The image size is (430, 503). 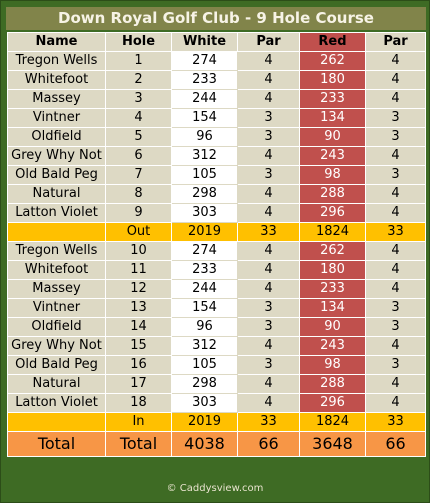 What do you see at coordinates (138, 156) in the screenshot?
I see `cell-hole: 6` at bounding box center [138, 156].